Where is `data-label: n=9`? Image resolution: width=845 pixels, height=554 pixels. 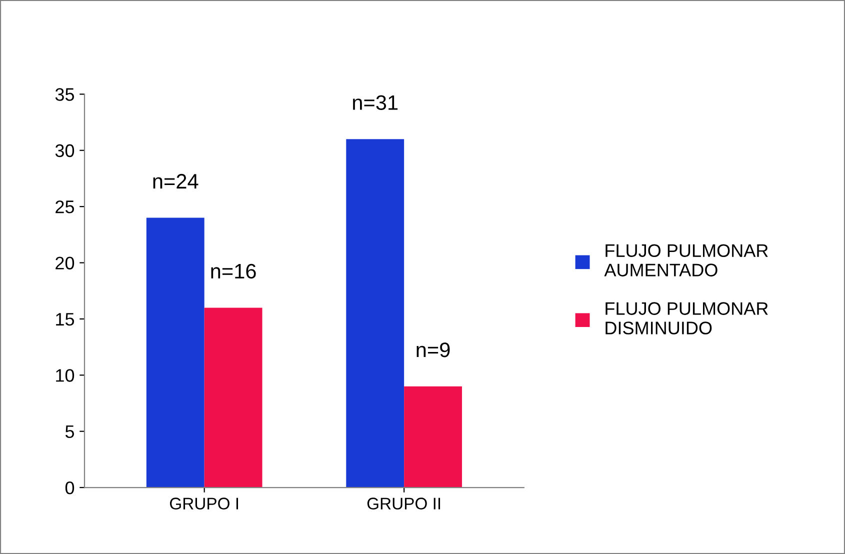 data-label: n=9 is located at coordinates (433, 350).